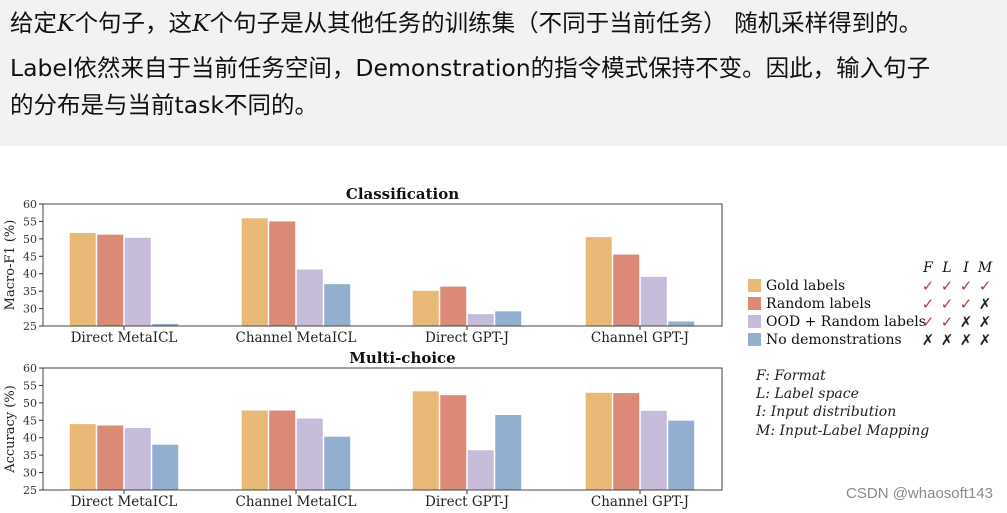  I want to click on cls-y-axis-label: Macro-F1 (%), so click(10, 265).